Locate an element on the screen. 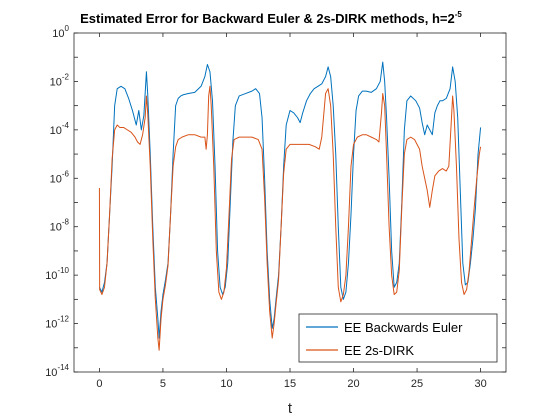 This screenshot has width=560, height=420. y-tick-label: 10⁻⁶ is located at coordinates (60, 177).